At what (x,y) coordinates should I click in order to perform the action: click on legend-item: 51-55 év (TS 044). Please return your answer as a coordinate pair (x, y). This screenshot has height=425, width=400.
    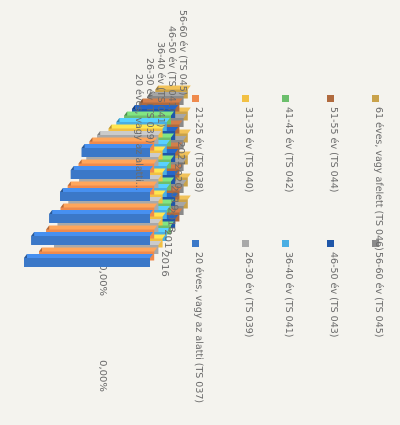
    Looking at the image, I should click on (333, 144).